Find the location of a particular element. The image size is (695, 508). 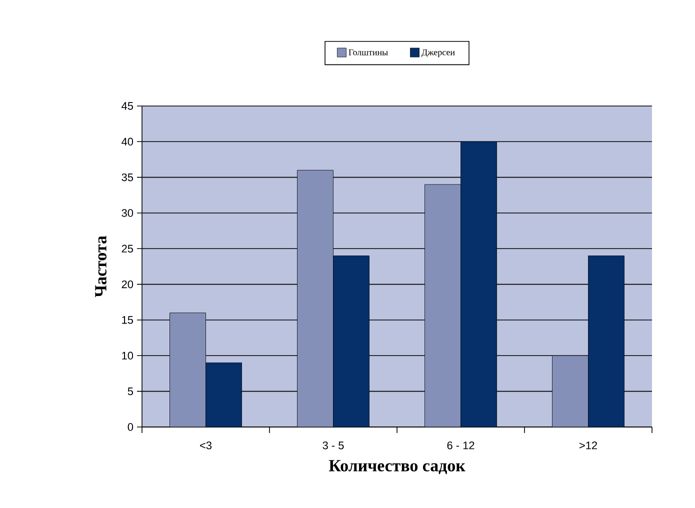

y-tick-label: 15 is located at coordinates (128, 320).